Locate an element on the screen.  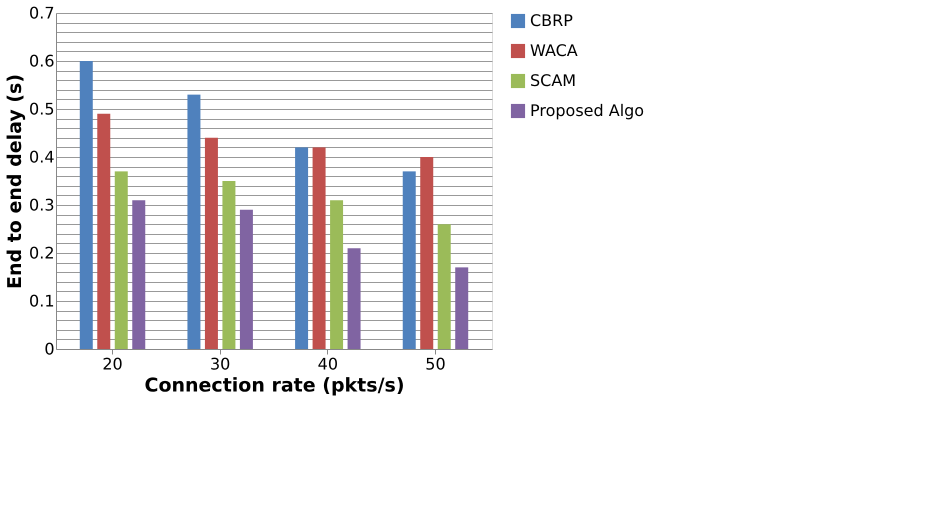
x-tick-label: 20 is located at coordinates (112, 364).